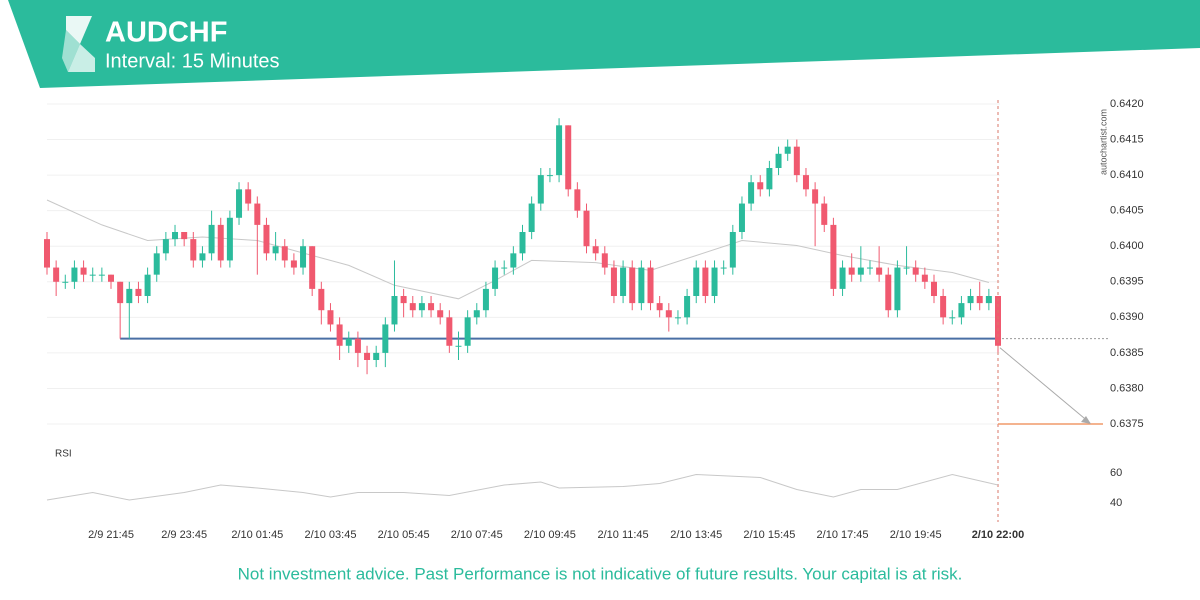 The width and height of the screenshot is (1200, 600). I want to click on watermark: autochartist.com, so click(1103, 142).